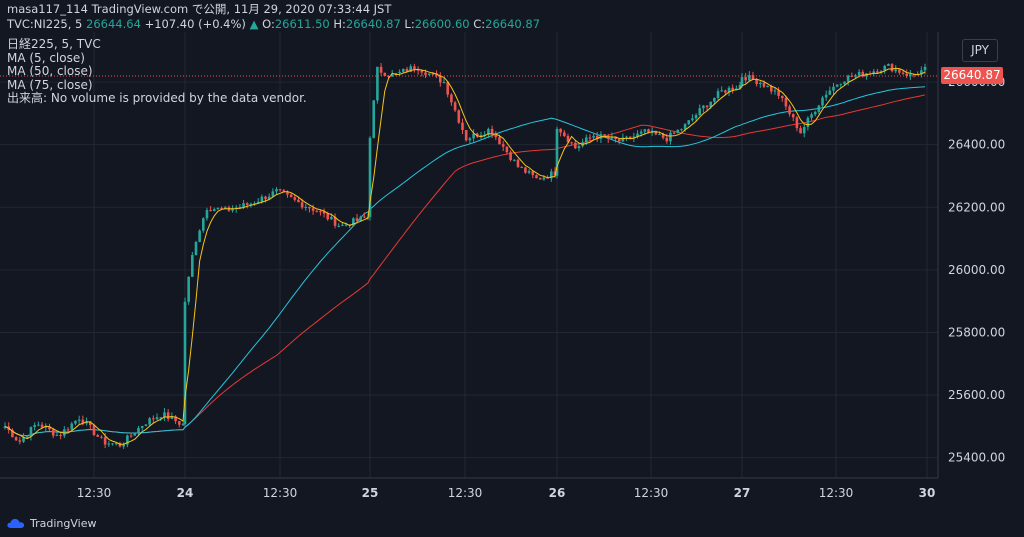 This screenshot has width=1024, height=537. I want to click on legend-title: 日経225, 5, TVC, so click(54, 44).